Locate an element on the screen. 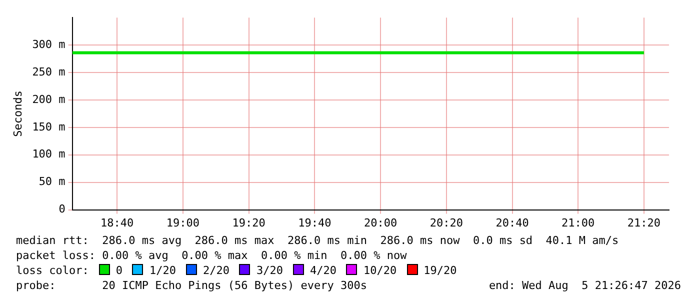  y-tick-label: 100 m is located at coordinates (49, 154).